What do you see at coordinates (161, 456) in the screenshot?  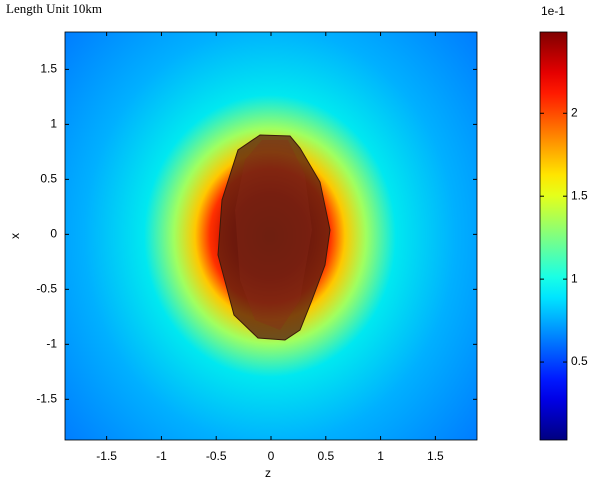 I see `x-tick-label: -1` at bounding box center [161, 456].